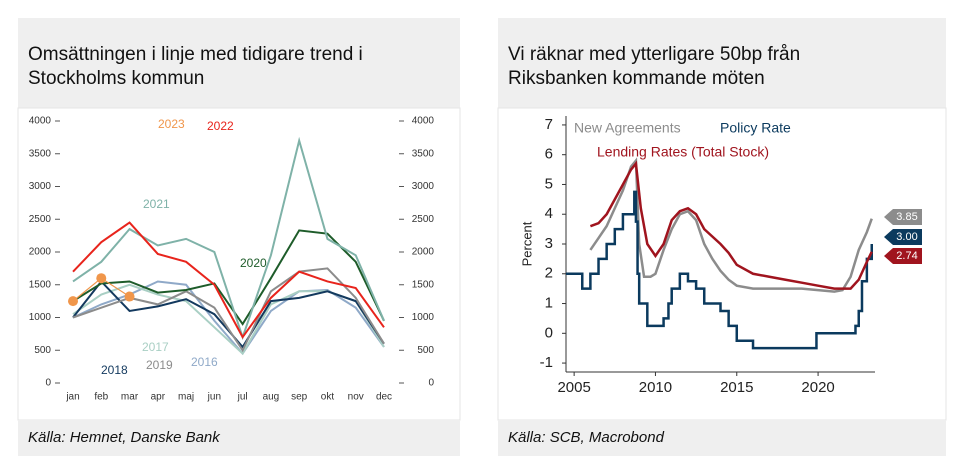 Image resolution: width=958 pixels, height=473 pixels. Describe the element at coordinates (116, 78) in the screenshot. I see `chart-title: Stockholms kommun` at that location.